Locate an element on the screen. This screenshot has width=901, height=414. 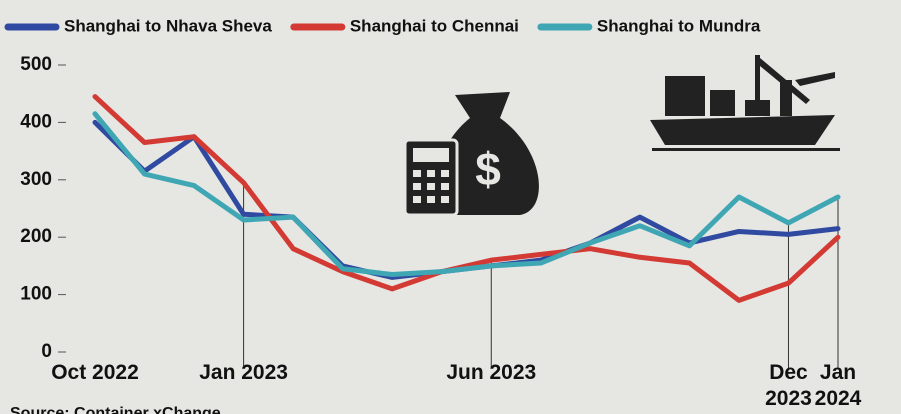
source: Source: Container xChange is located at coordinates (115, 409).